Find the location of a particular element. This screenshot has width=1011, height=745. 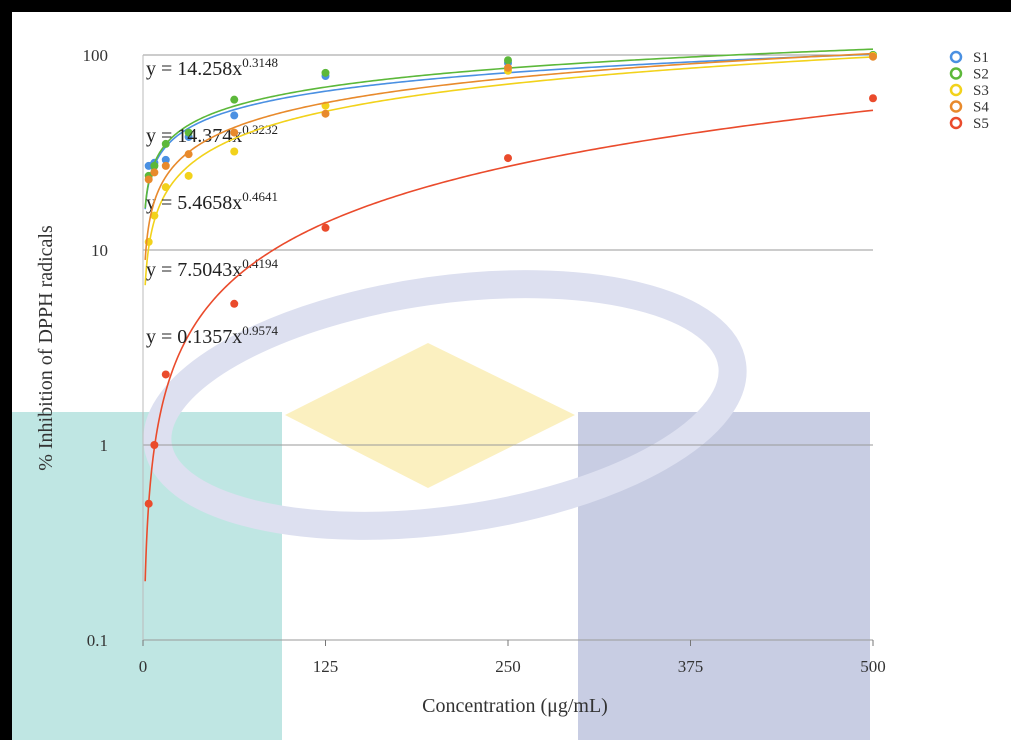

x-tick-label: 500 is located at coordinates (873, 666).